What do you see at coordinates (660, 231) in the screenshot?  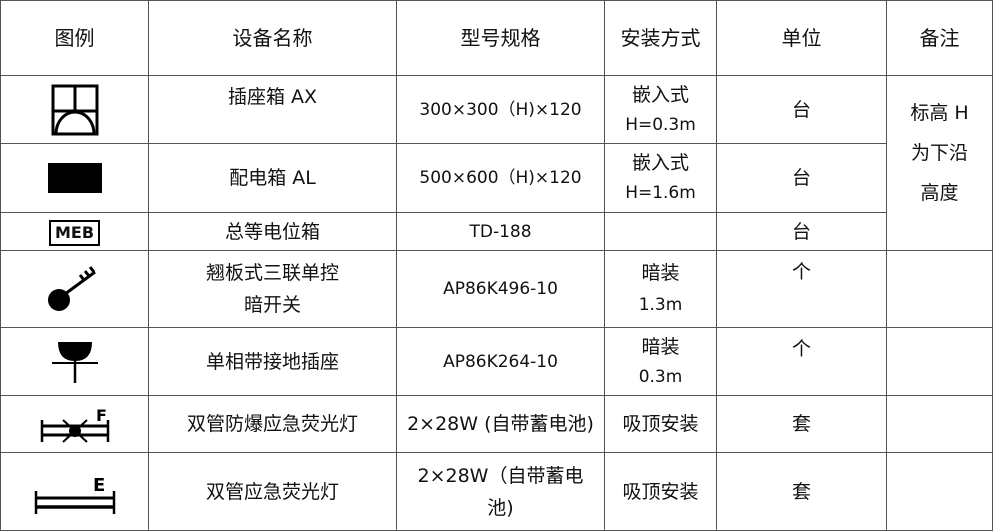 I see `install-method` at bounding box center [660, 231].